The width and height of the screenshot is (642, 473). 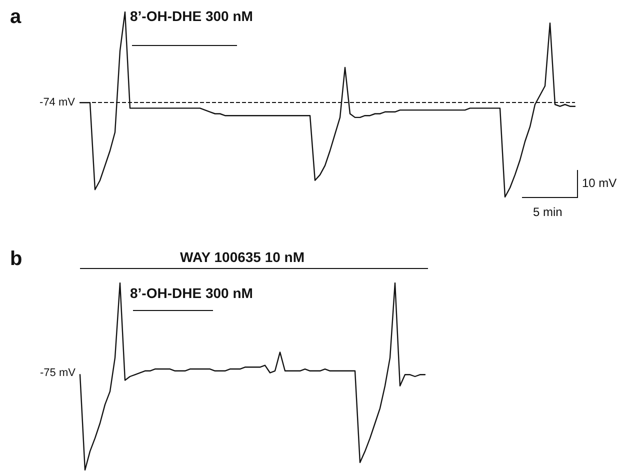 What do you see at coordinates (547, 212) in the screenshot?
I see `text: 5 min` at bounding box center [547, 212].